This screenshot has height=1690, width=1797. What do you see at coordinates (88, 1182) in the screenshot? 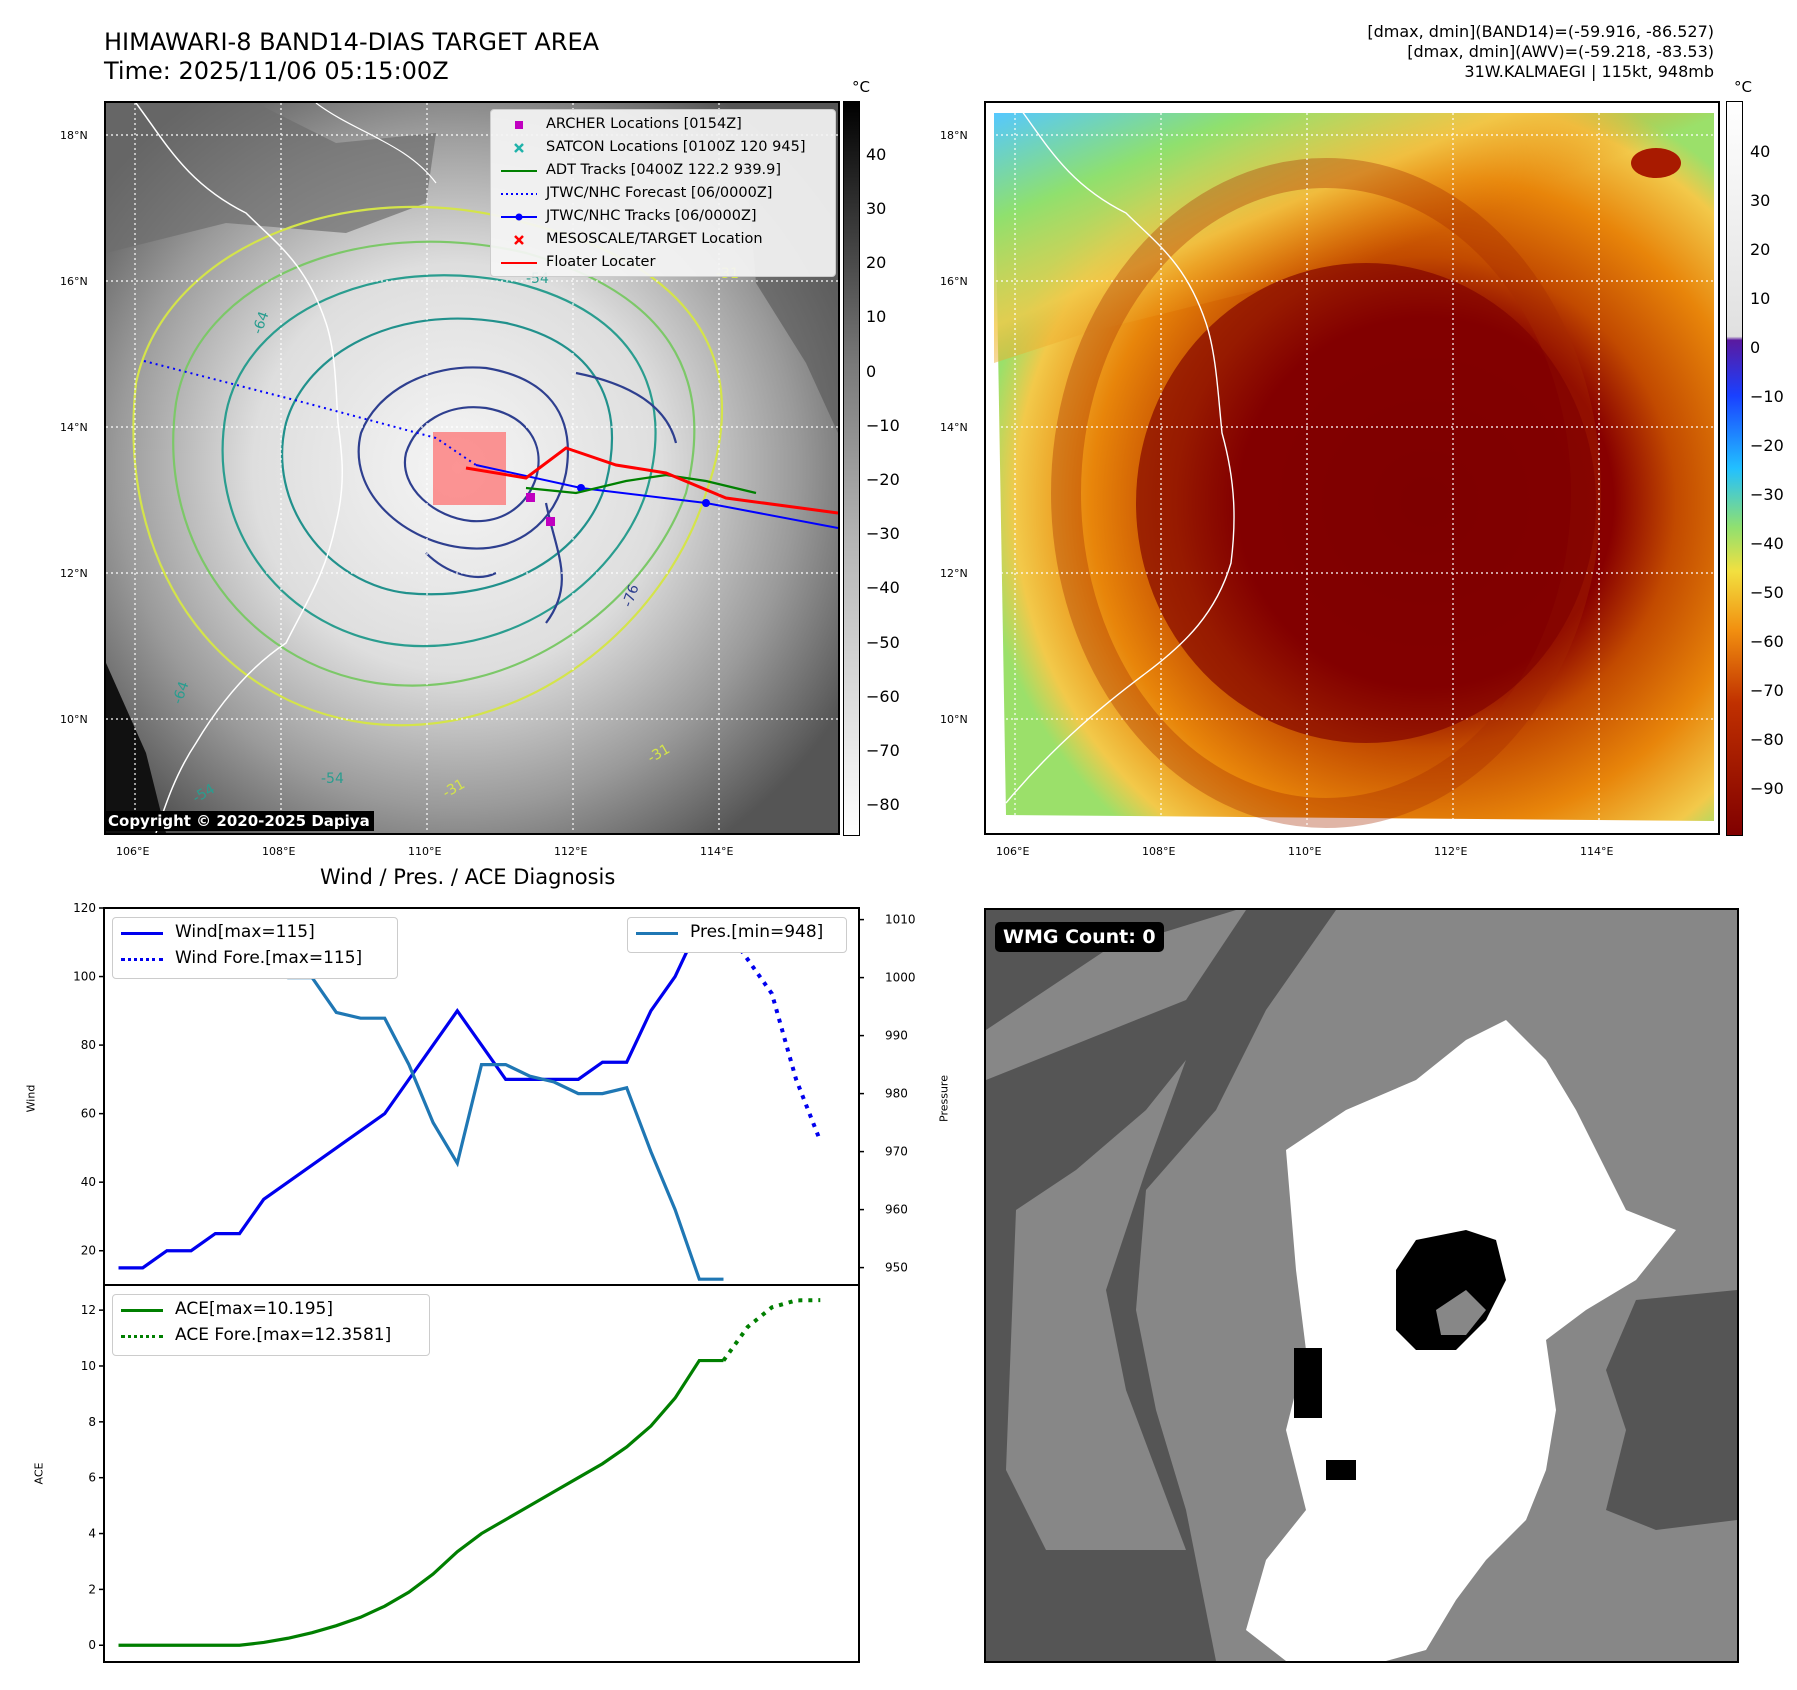
I see `wind-tick-label: 40` at bounding box center [88, 1182].